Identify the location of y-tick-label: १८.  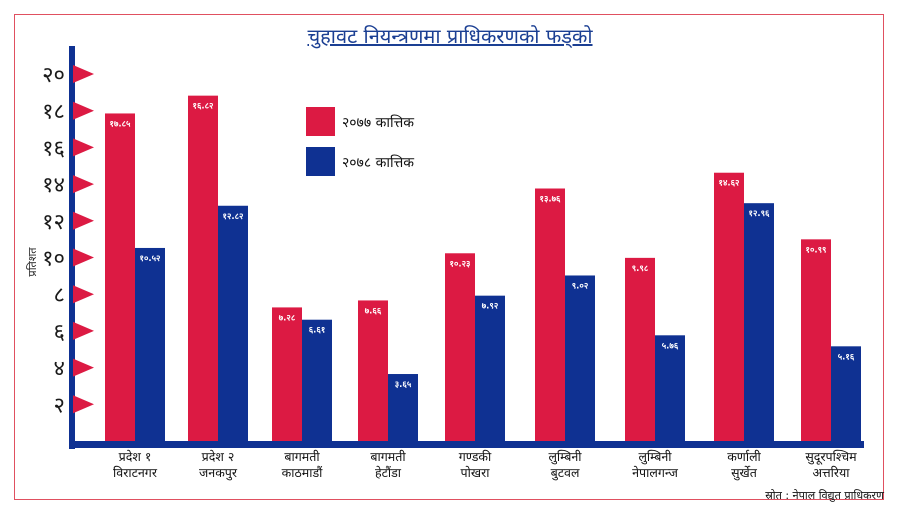
(53, 112).